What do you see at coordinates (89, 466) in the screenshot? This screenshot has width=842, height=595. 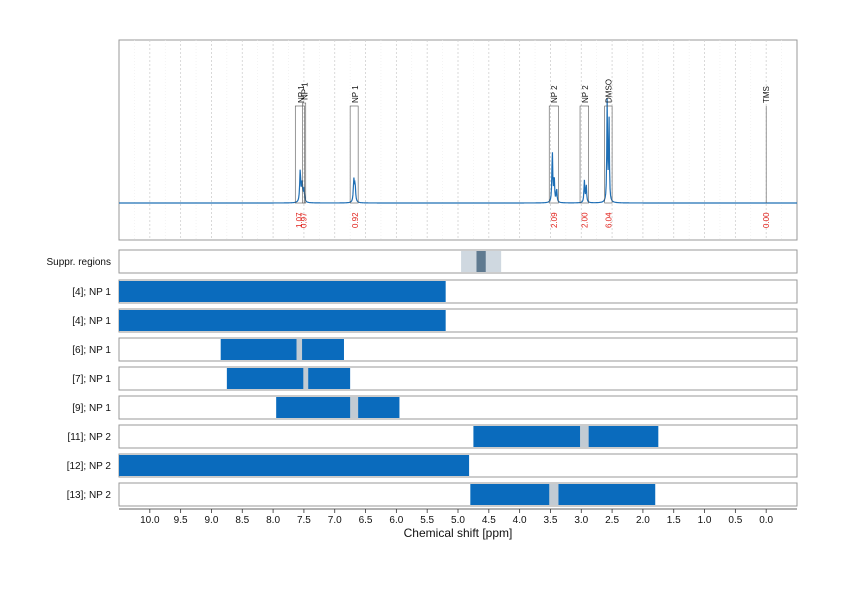 I see `track-label: [12]; NP 2` at bounding box center [89, 466].